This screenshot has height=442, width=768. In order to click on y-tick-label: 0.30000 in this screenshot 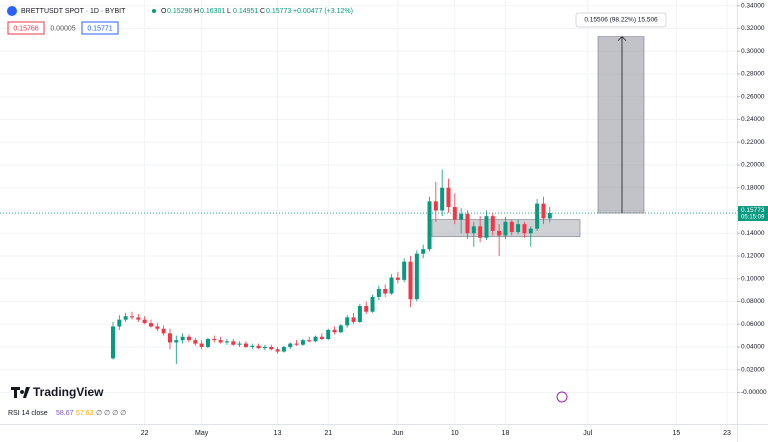, I will do `click(753, 51)`.